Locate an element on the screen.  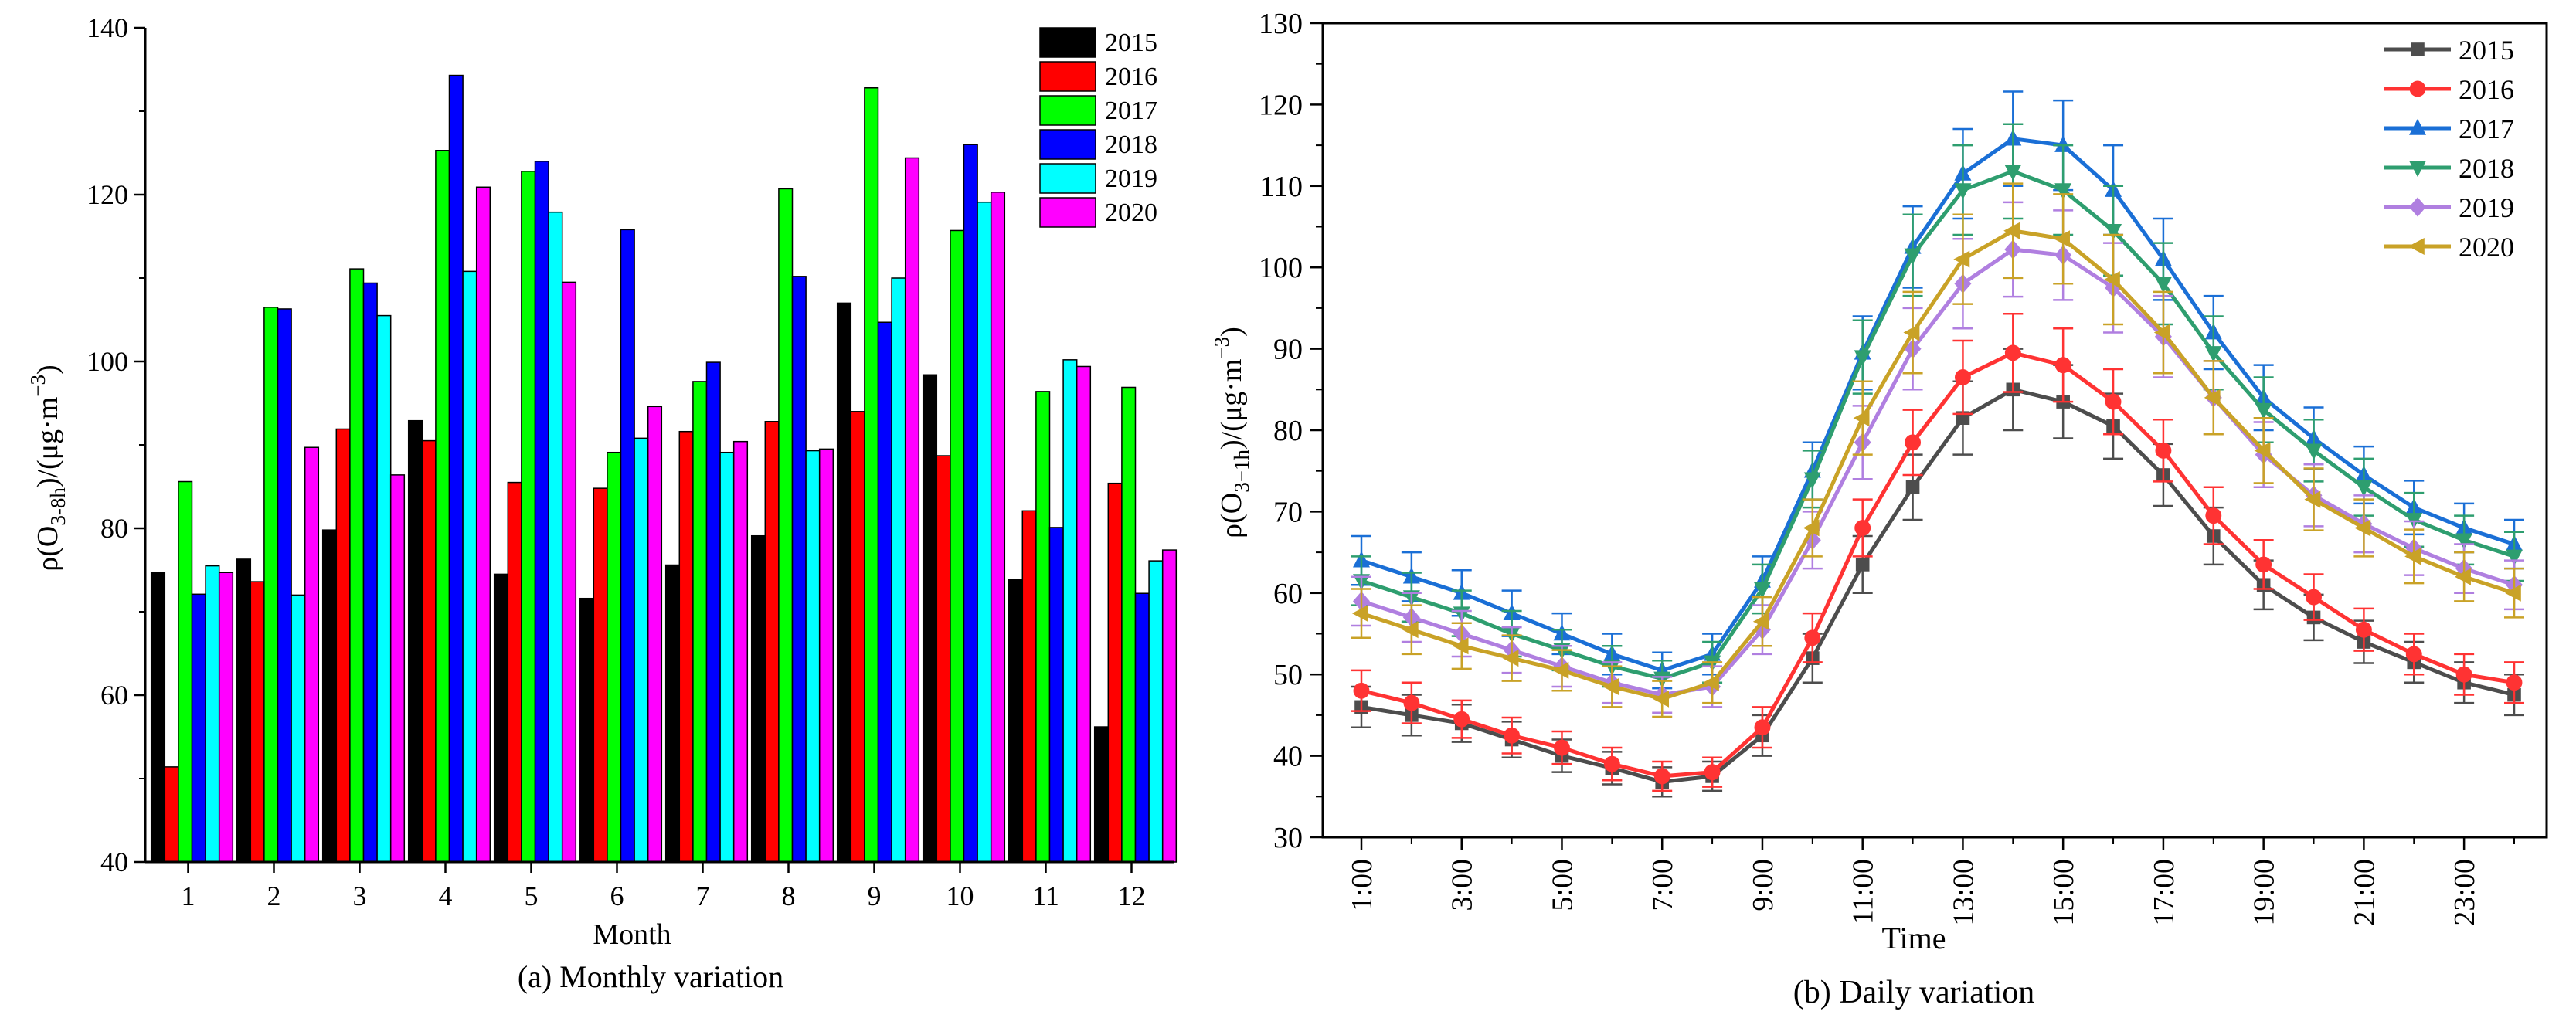
x-tick-label: 13:00 is located at coordinates (1963, 892).